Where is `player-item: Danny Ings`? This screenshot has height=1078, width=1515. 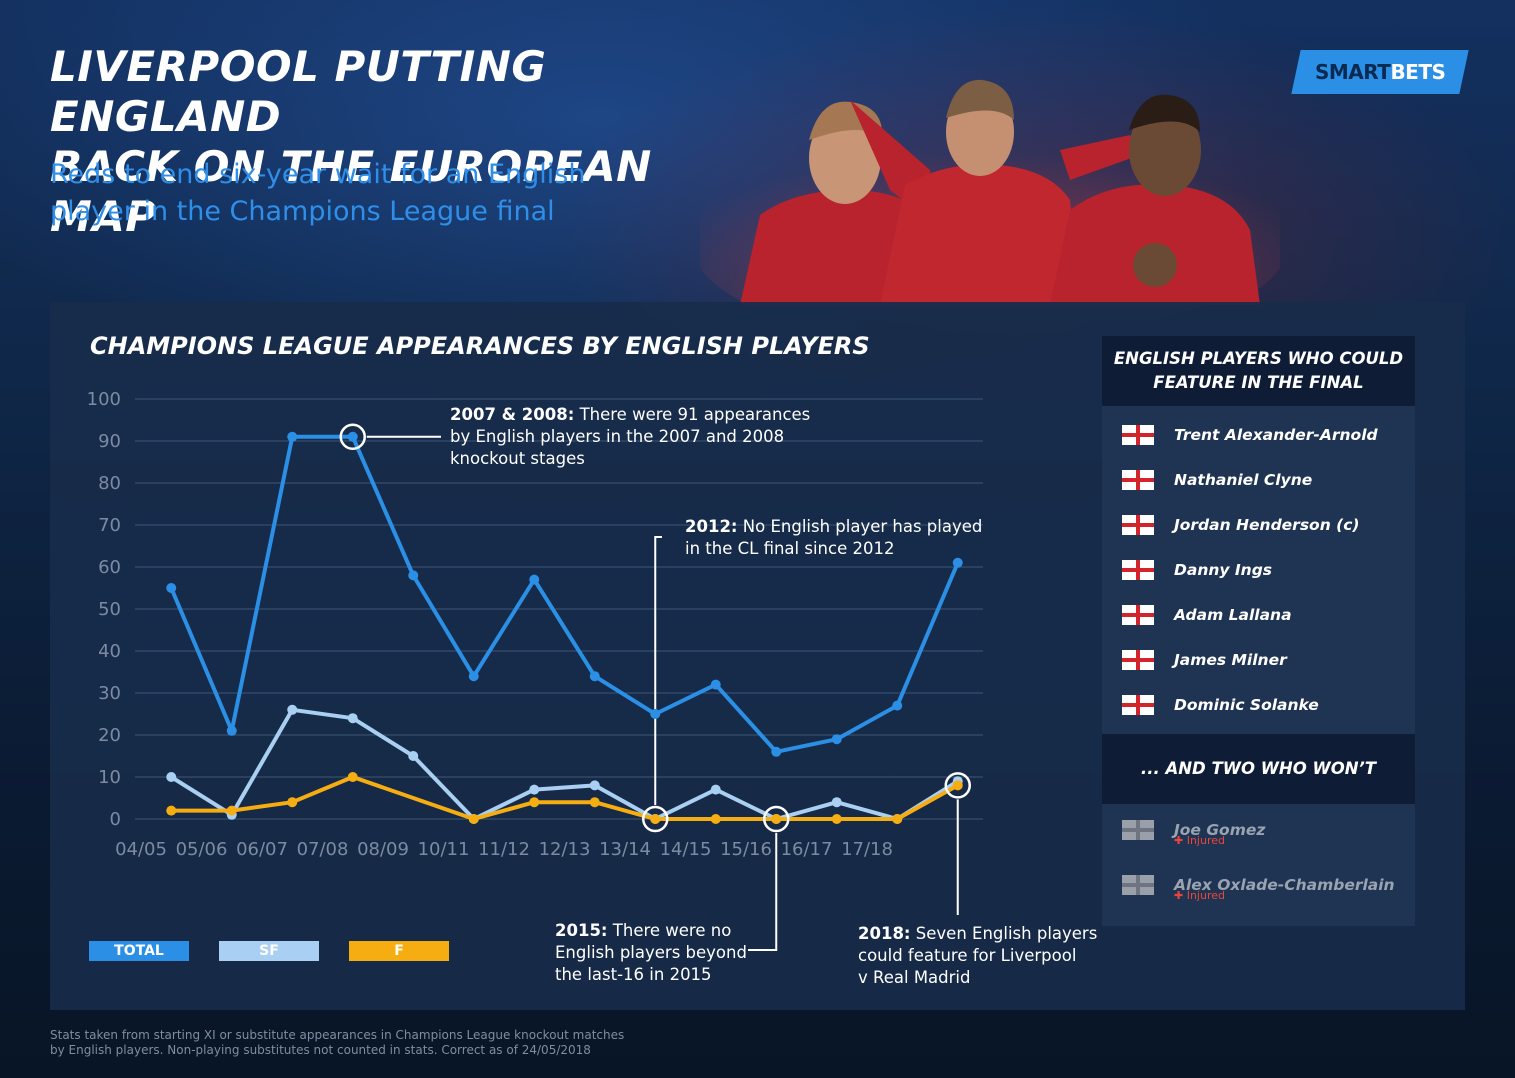
player-item: Danny Ings is located at coordinates (1197, 570).